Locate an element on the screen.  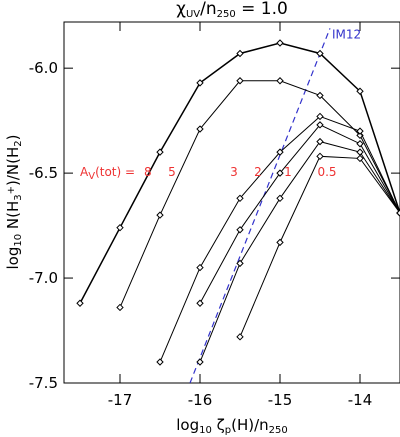
series-label: 5 is located at coordinates (172, 172).